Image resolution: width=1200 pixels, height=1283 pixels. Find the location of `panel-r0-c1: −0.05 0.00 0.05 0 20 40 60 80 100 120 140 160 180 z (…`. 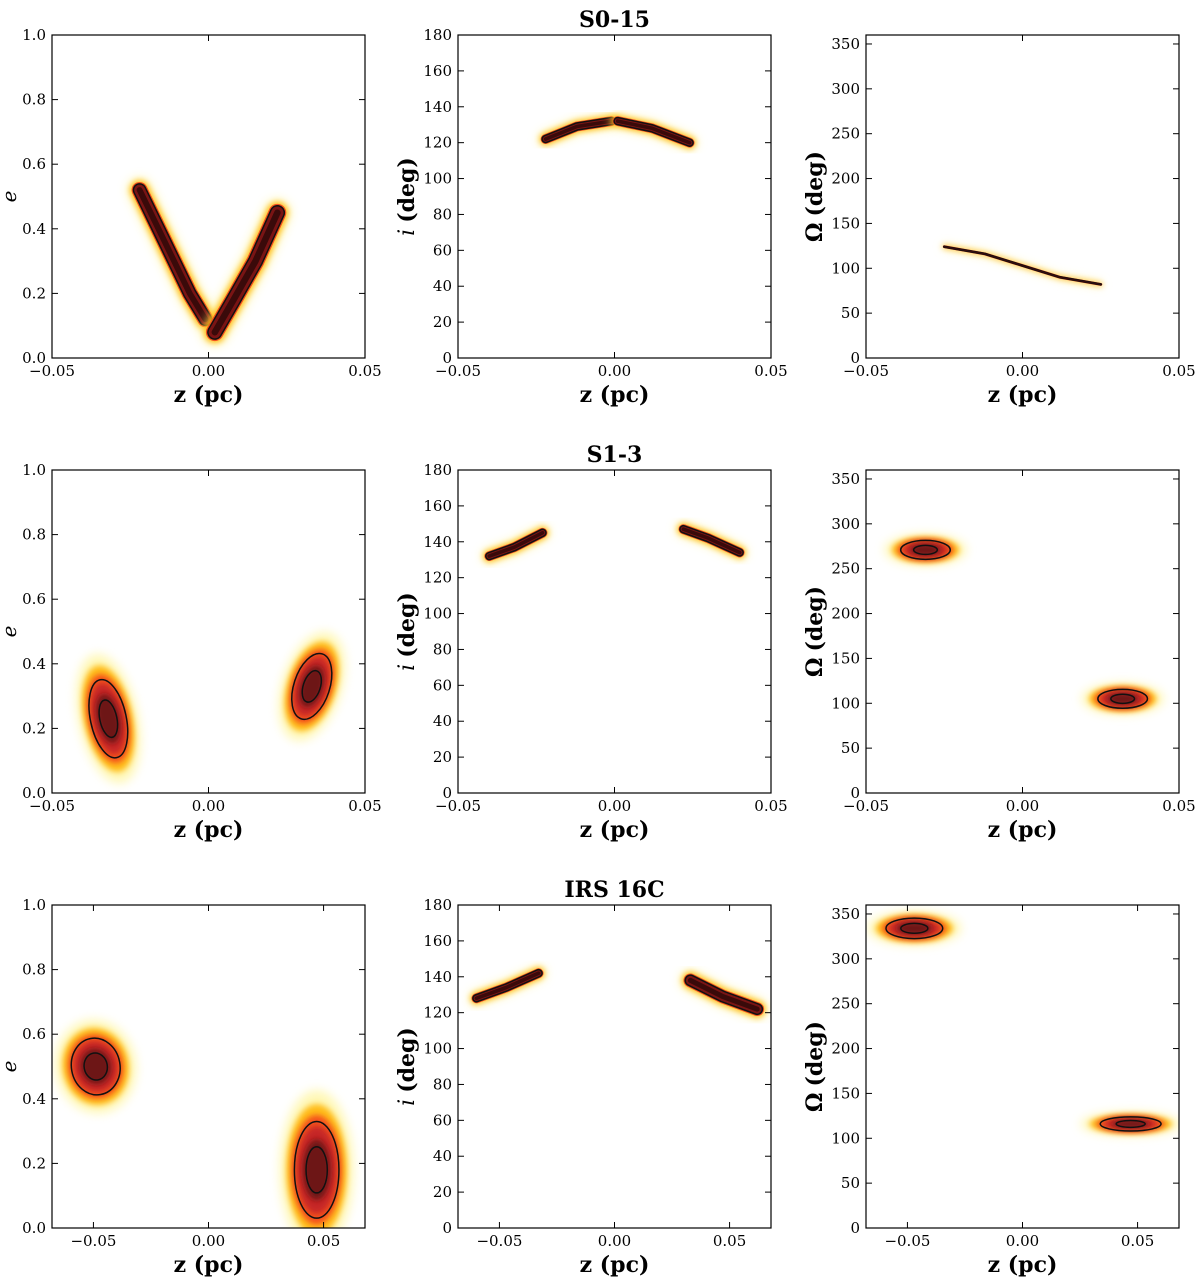

panel-r0-c1: −0.05 0.00 0.05 0 20 40 60 80 100 120 140 160 180 z (… is located at coordinates (591, 217).